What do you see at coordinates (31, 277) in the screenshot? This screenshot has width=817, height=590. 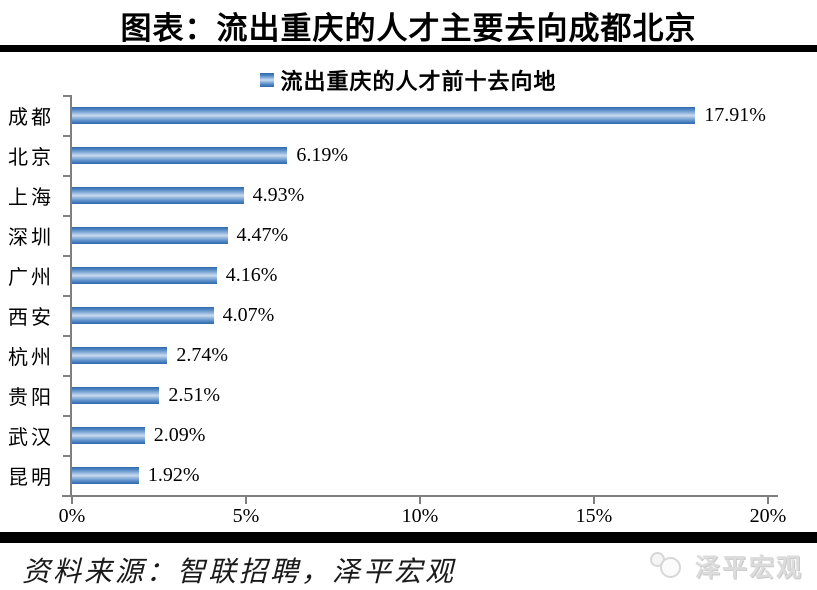 I see `category-label-guangzhou: 广州` at bounding box center [31, 277].